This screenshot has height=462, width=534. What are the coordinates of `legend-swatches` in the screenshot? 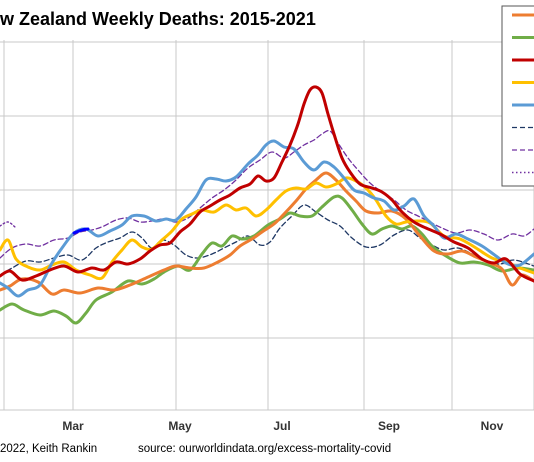 It's located at (523, 93).